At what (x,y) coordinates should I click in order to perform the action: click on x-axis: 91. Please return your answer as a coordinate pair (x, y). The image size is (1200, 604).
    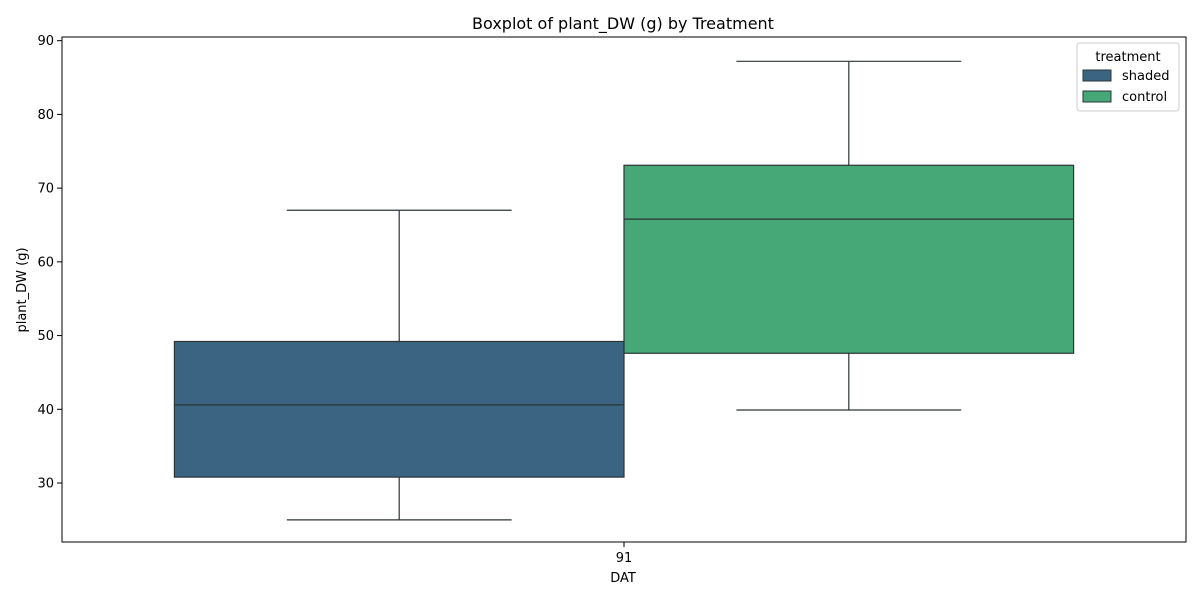
    Looking at the image, I should click on (624, 554).